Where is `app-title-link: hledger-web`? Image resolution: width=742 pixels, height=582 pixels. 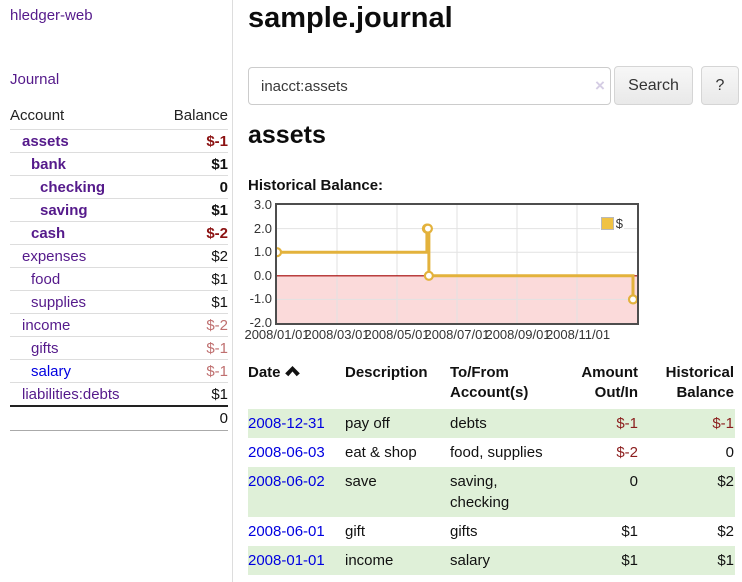 app-title-link: hledger-web is located at coordinates (51, 15).